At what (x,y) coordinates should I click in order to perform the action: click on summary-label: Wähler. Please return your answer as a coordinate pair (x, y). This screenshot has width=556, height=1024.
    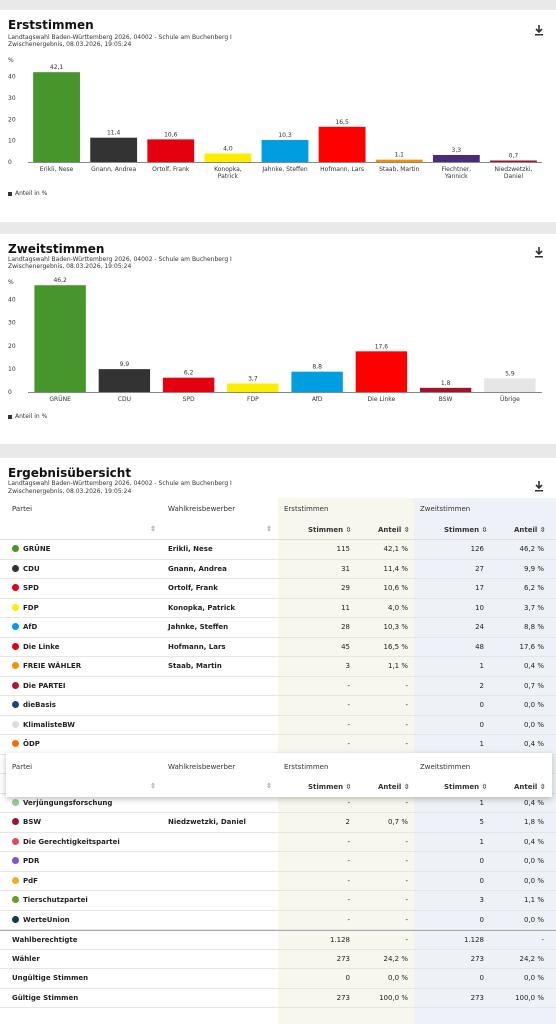
    Looking at the image, I should click on (26, 958).